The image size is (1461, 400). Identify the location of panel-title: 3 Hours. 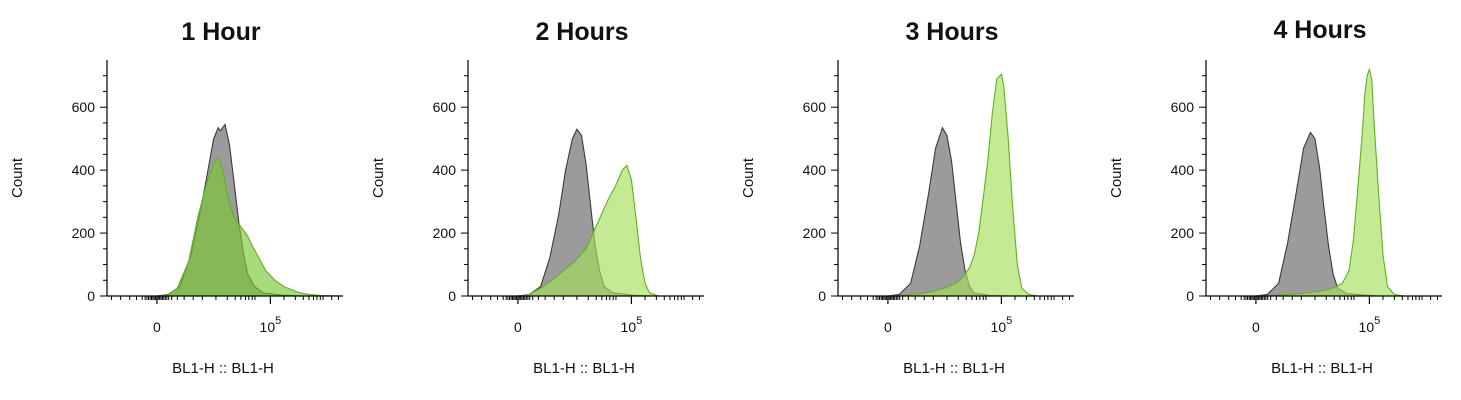
(951, 32).